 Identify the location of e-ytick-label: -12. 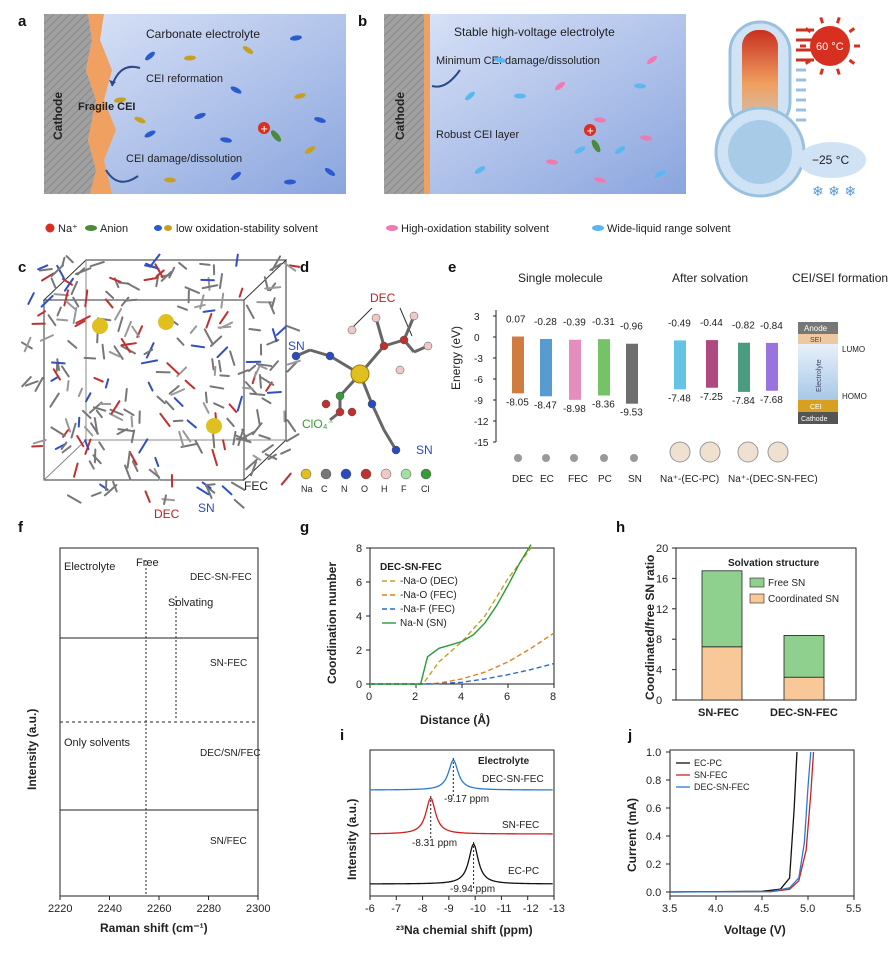
(481, 422).